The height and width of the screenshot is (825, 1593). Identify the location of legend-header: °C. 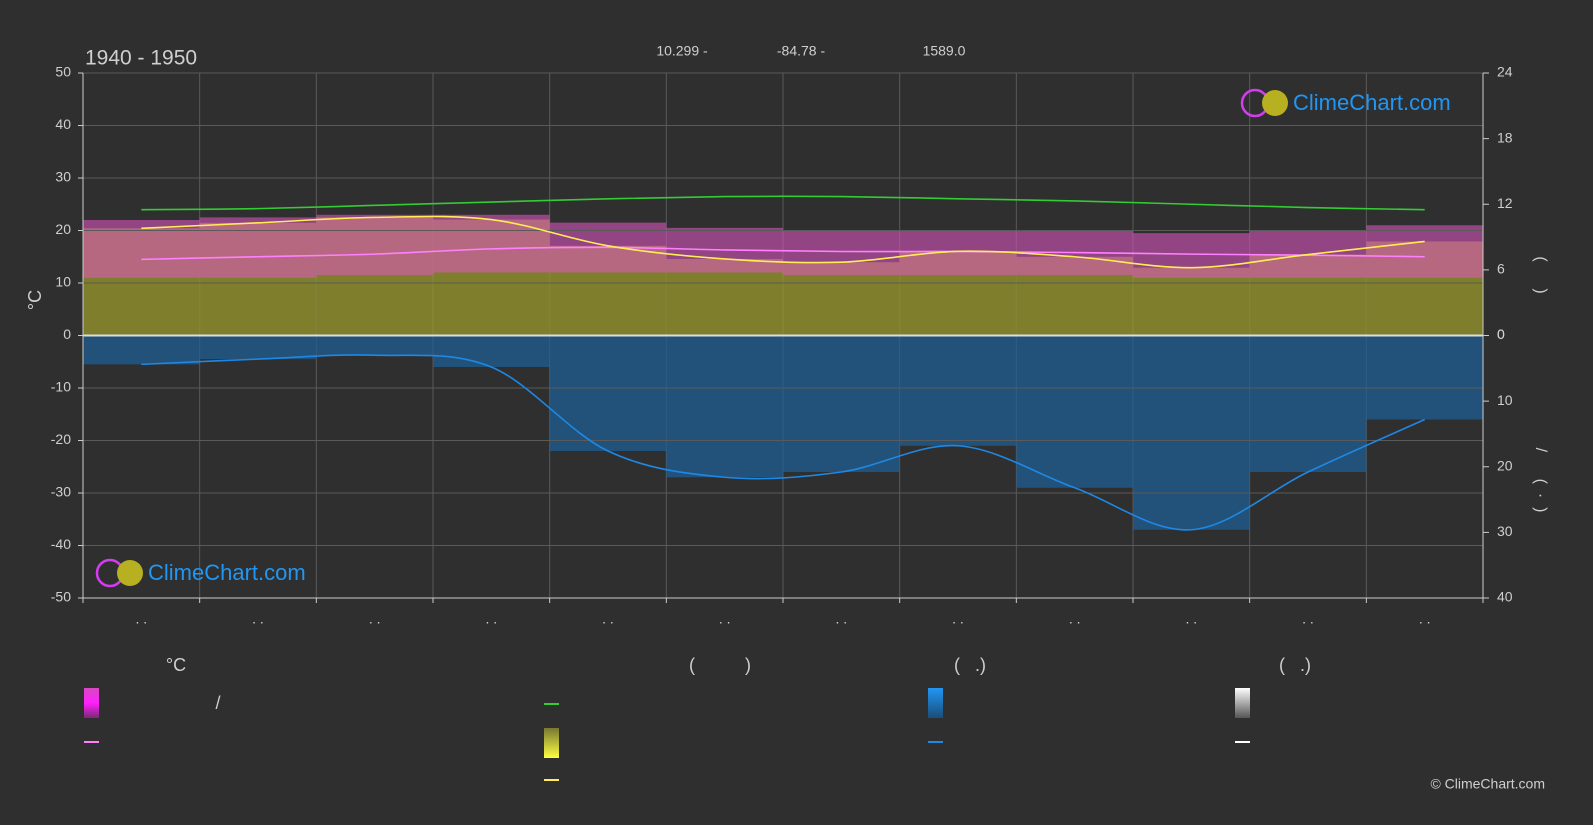
(176, 665).